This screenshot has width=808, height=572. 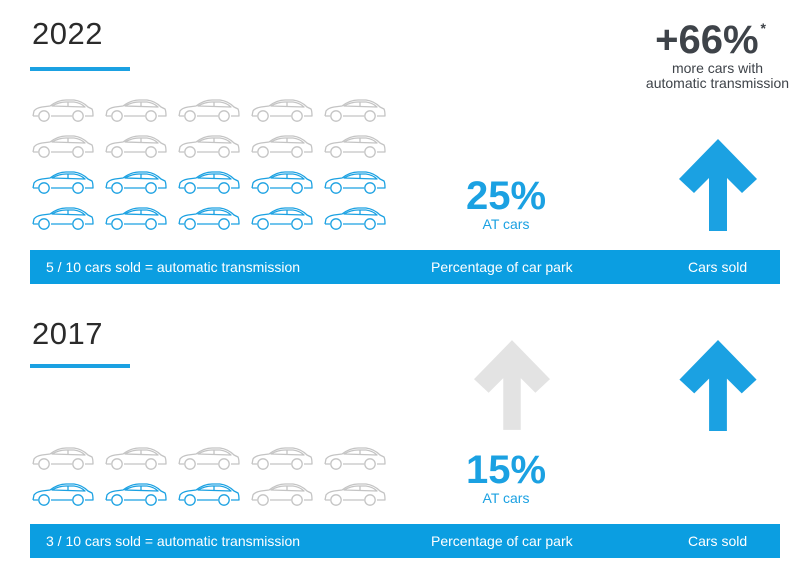 I want to click on bar-col-percentage-2022: Percentage of car park, so click(x=502, y=267).